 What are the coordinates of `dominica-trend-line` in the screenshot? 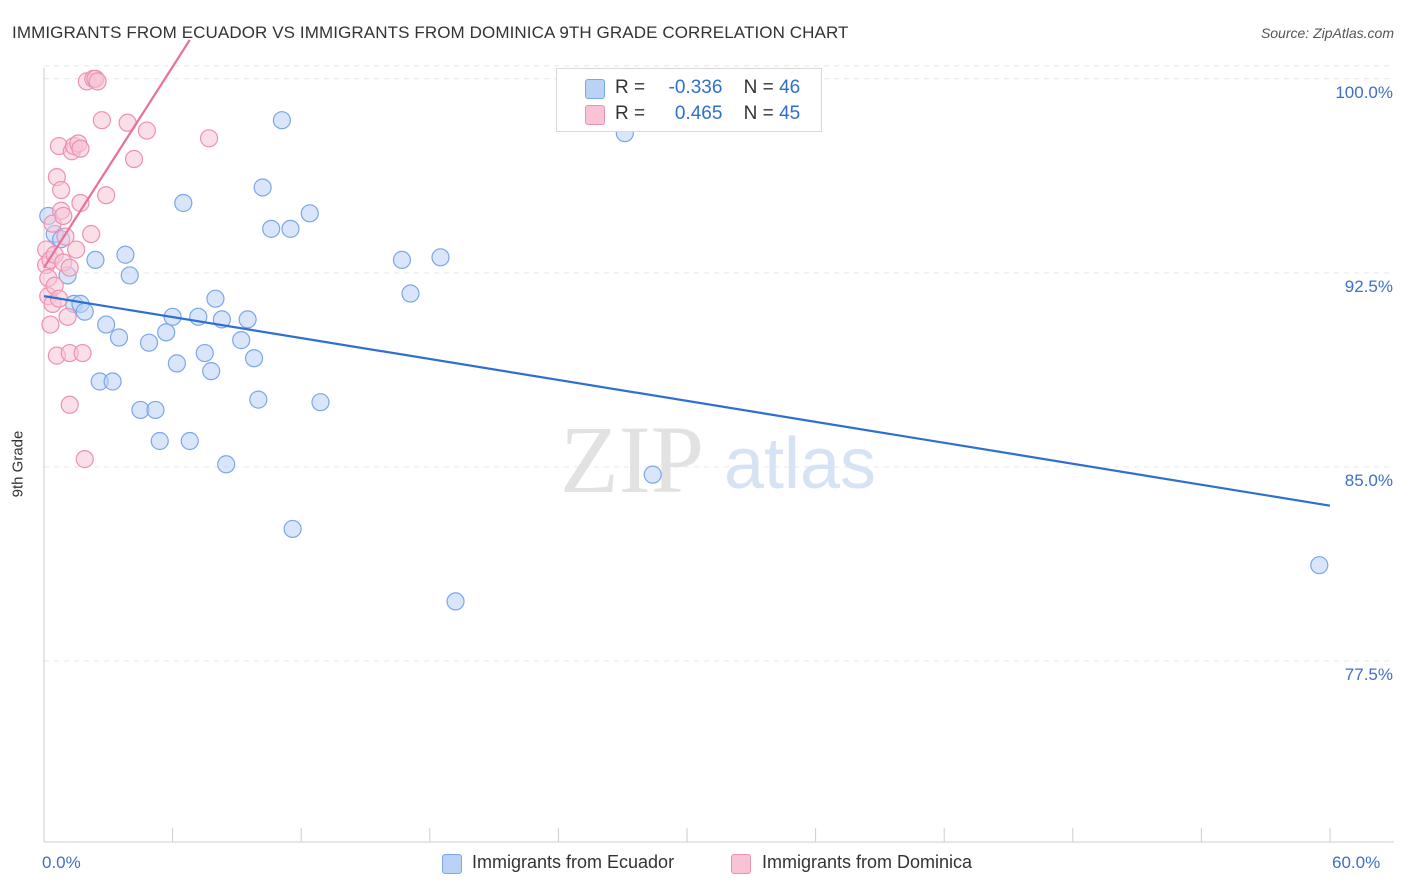 It's located at (117, 154).